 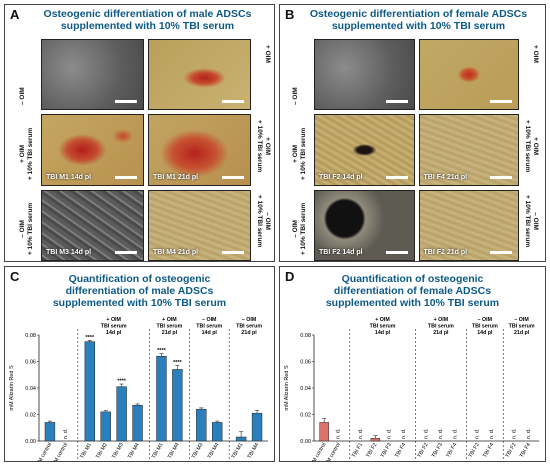 What do you see at coordinates (176, 252) in the screenshot?
I see `micrograph-label: TBI M4 21d pl` at bounding box center [176, 252].